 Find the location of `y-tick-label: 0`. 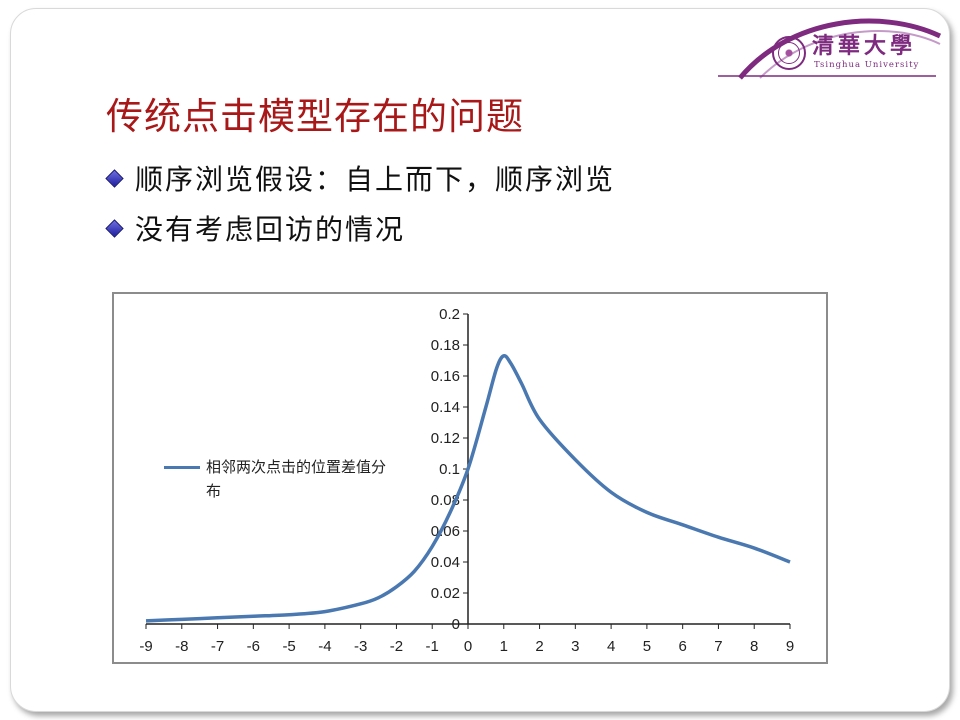

y-tick-label: 0 is located at coordinates (456, 624).